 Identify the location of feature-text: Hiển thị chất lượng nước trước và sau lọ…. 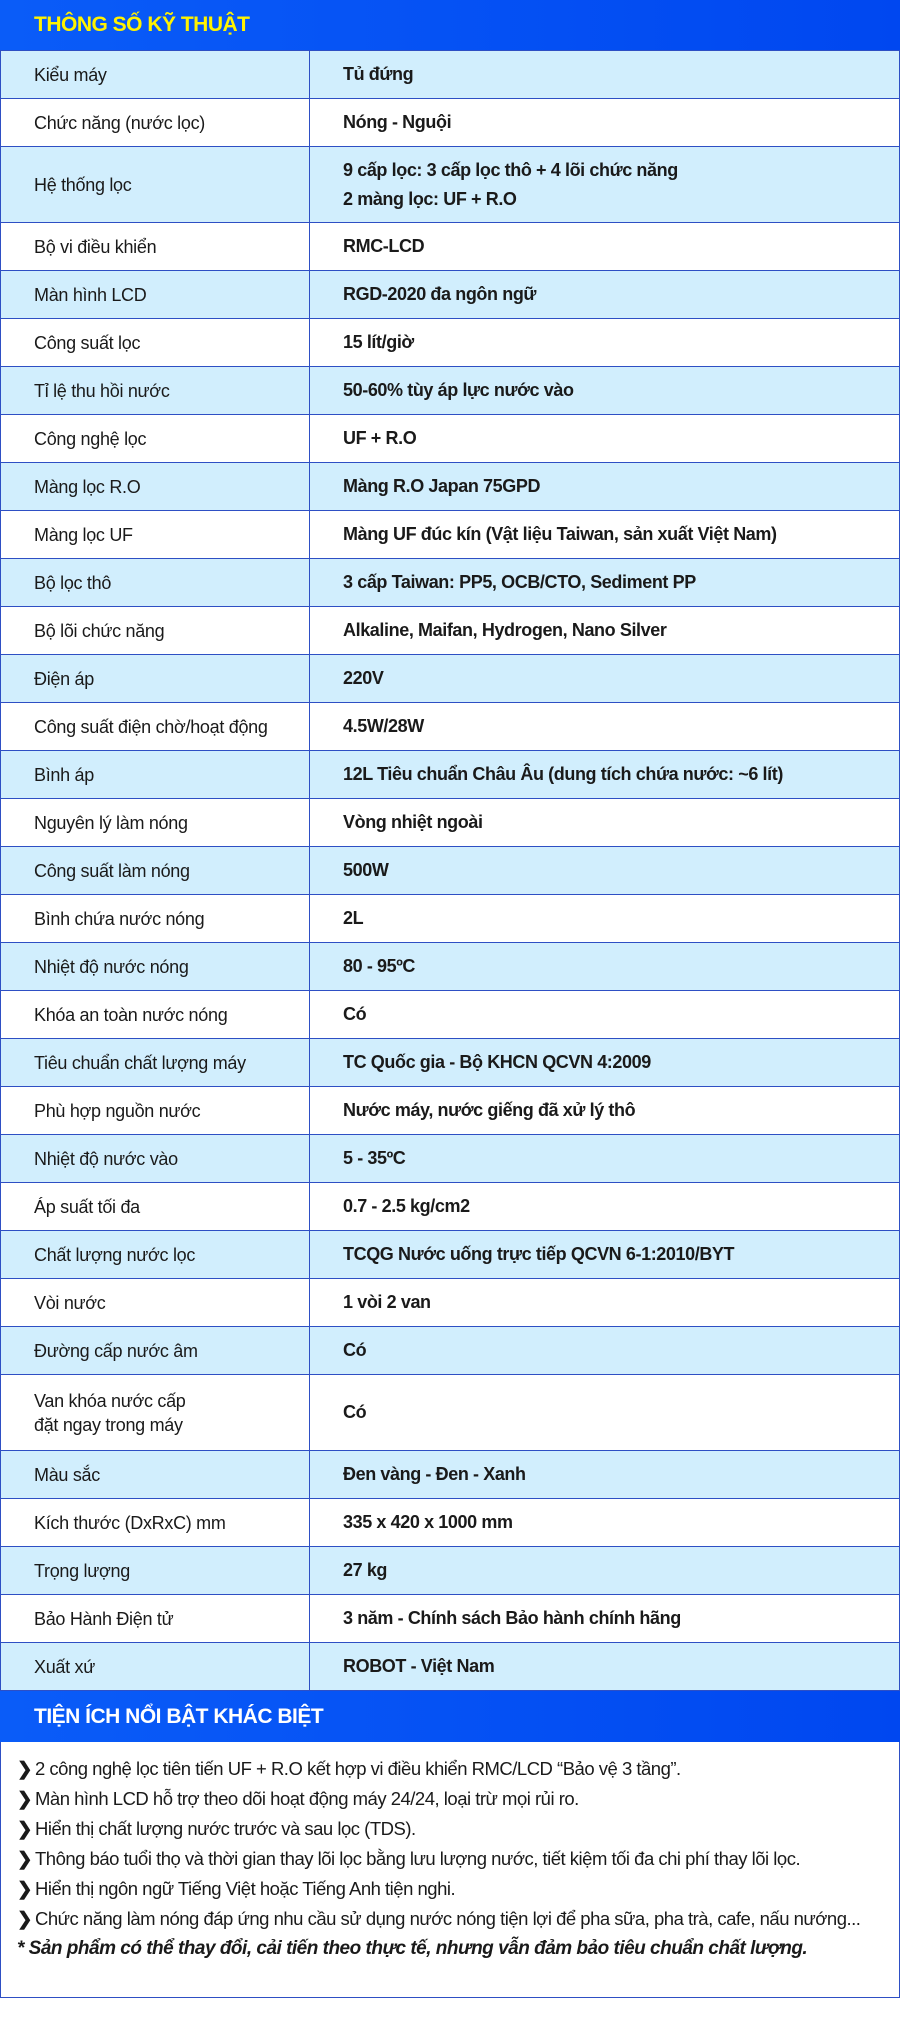
(225, 1828).